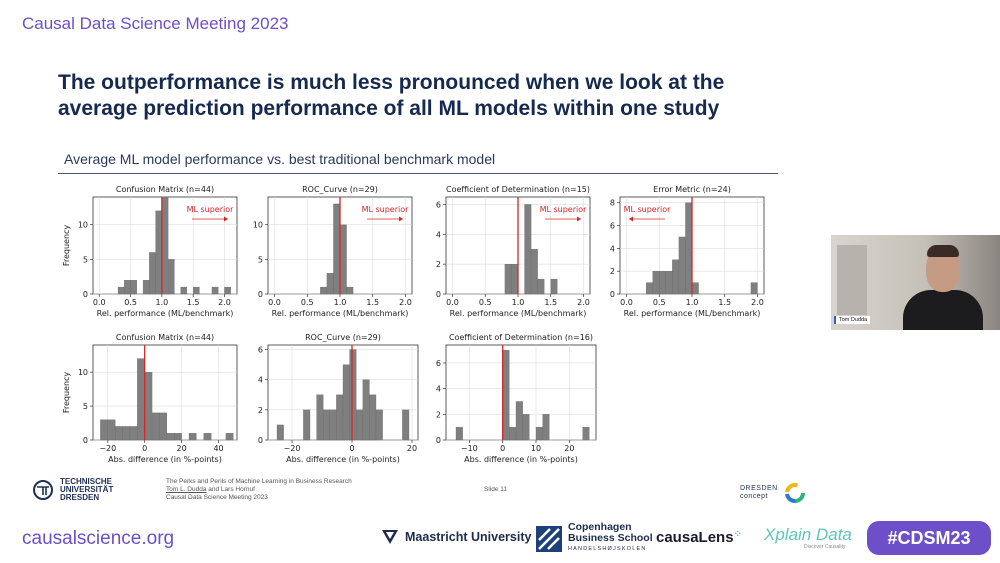  Describe the element at coordinates (86, 481) in the screenshot. I see `tud-line-1: TECHNISCHE` at that location.